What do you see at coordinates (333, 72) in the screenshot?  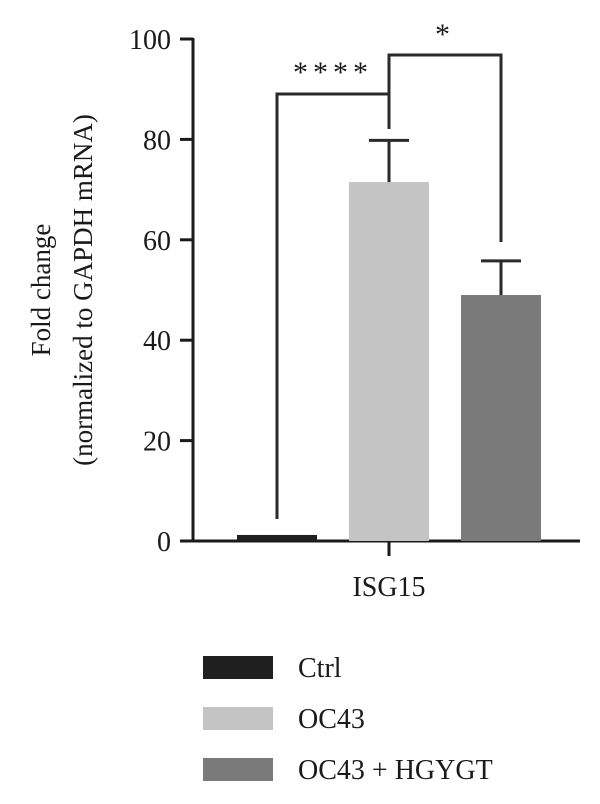 I see `significance-label: ****` at bounding box center [333, 72].